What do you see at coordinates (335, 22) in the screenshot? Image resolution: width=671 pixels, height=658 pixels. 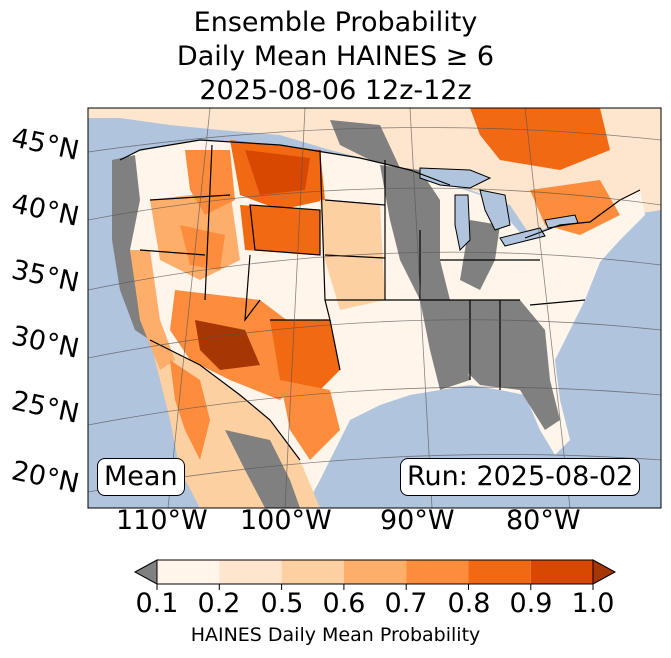 I see `title-line-1: Ensemble Probability` at bounding box center [335, 22].